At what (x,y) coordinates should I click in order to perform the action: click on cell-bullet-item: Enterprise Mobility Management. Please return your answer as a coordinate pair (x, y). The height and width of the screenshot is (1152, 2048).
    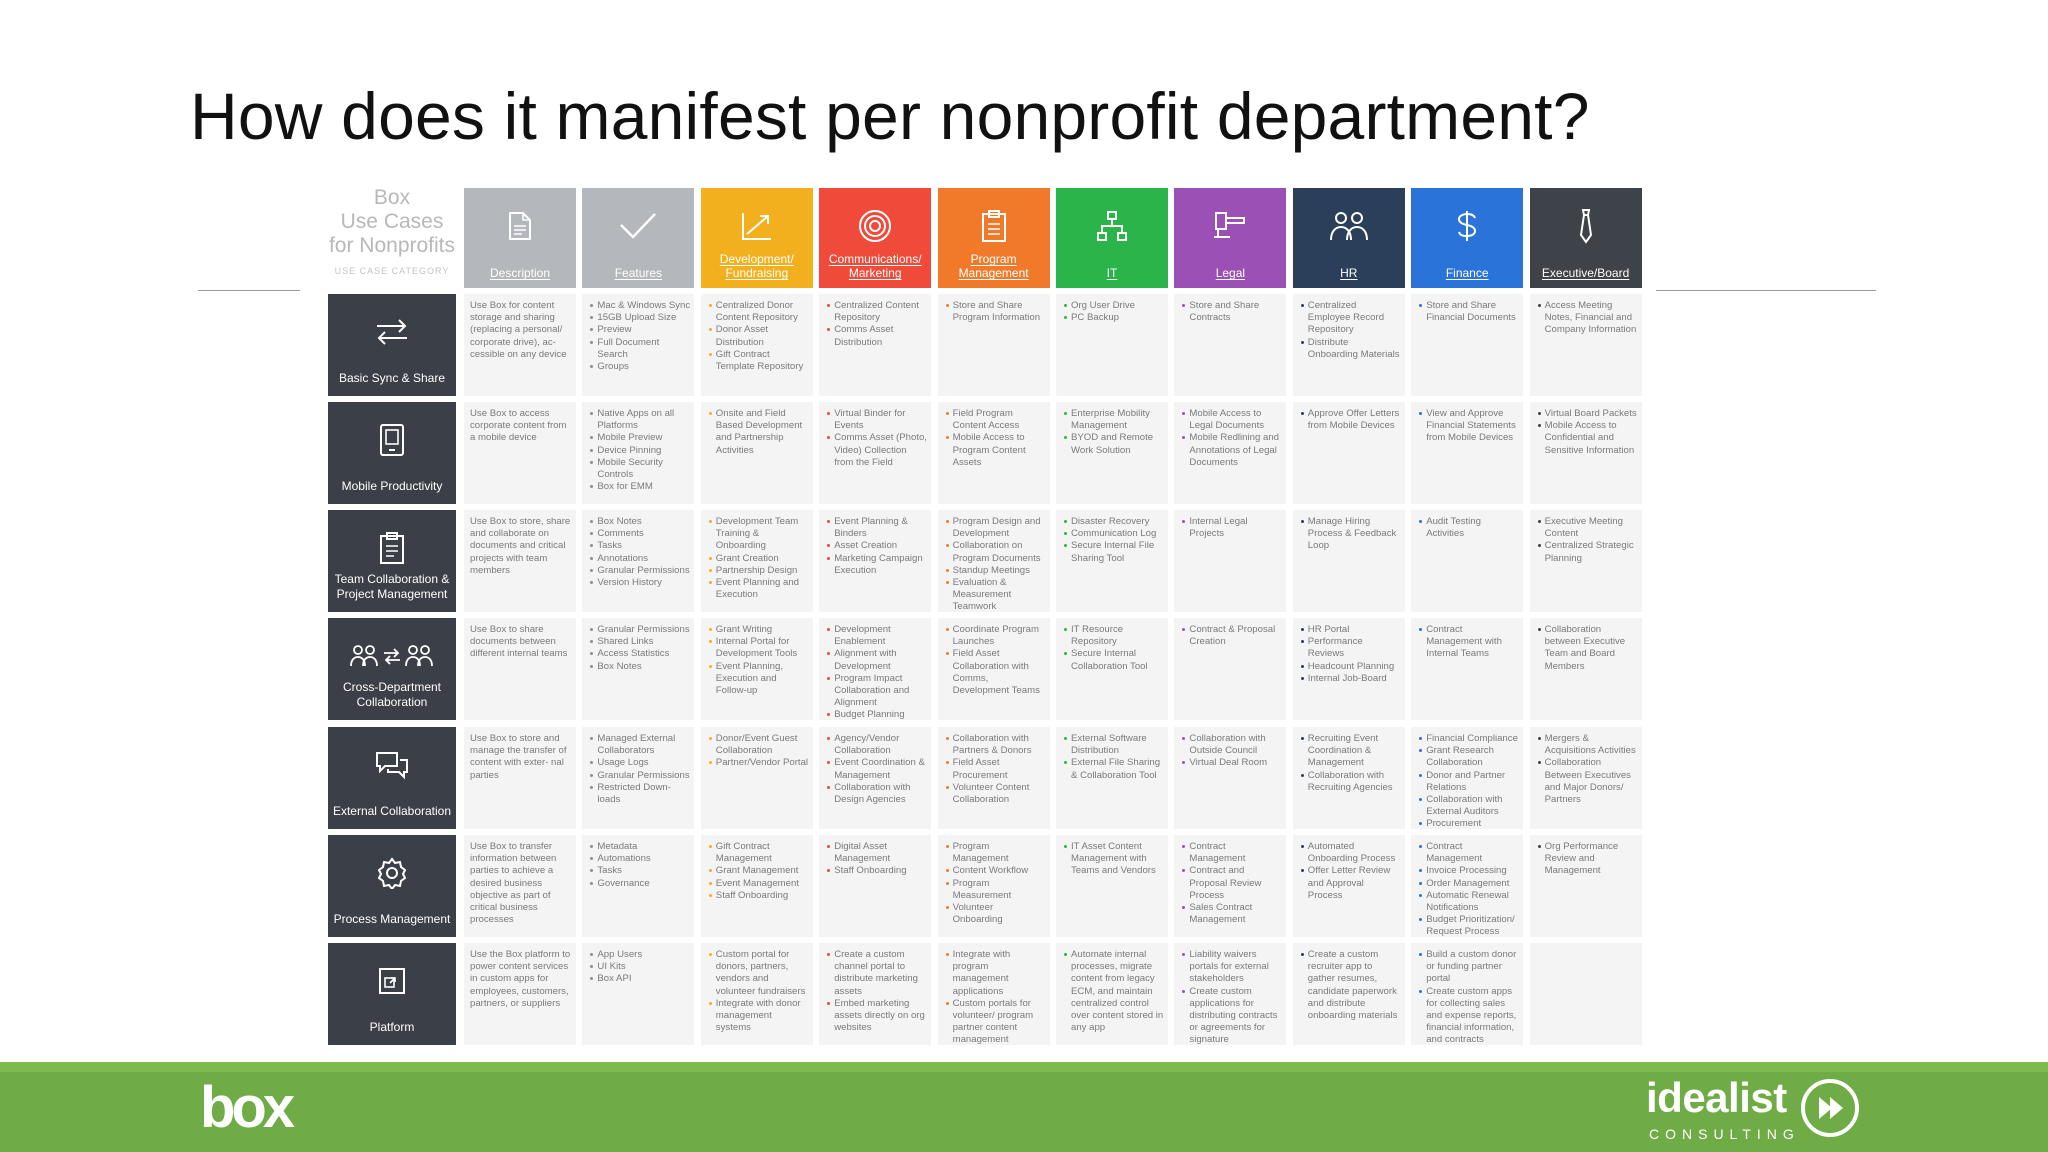
    Looking at the image, I should click on (1114, 420).